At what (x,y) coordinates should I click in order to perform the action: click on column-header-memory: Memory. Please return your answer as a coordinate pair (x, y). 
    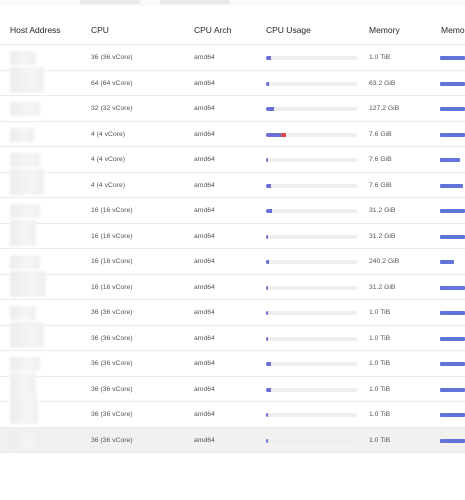
    Looking at the image, I should click on (384, 30).